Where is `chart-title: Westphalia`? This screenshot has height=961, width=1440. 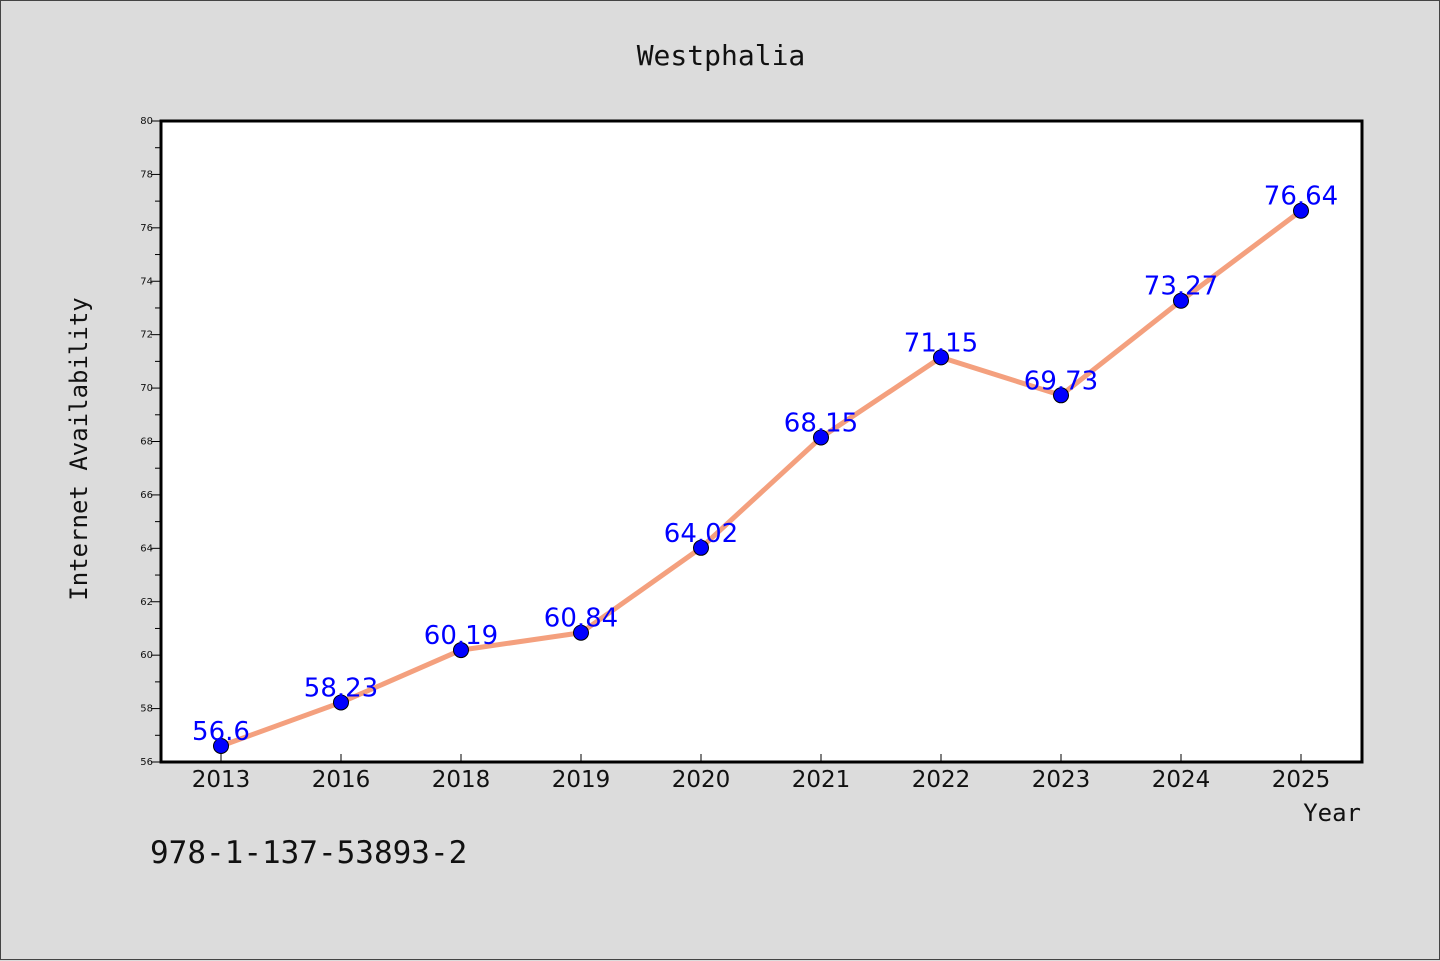 chart-title: Westphalia is located at coordinates (721, 55).